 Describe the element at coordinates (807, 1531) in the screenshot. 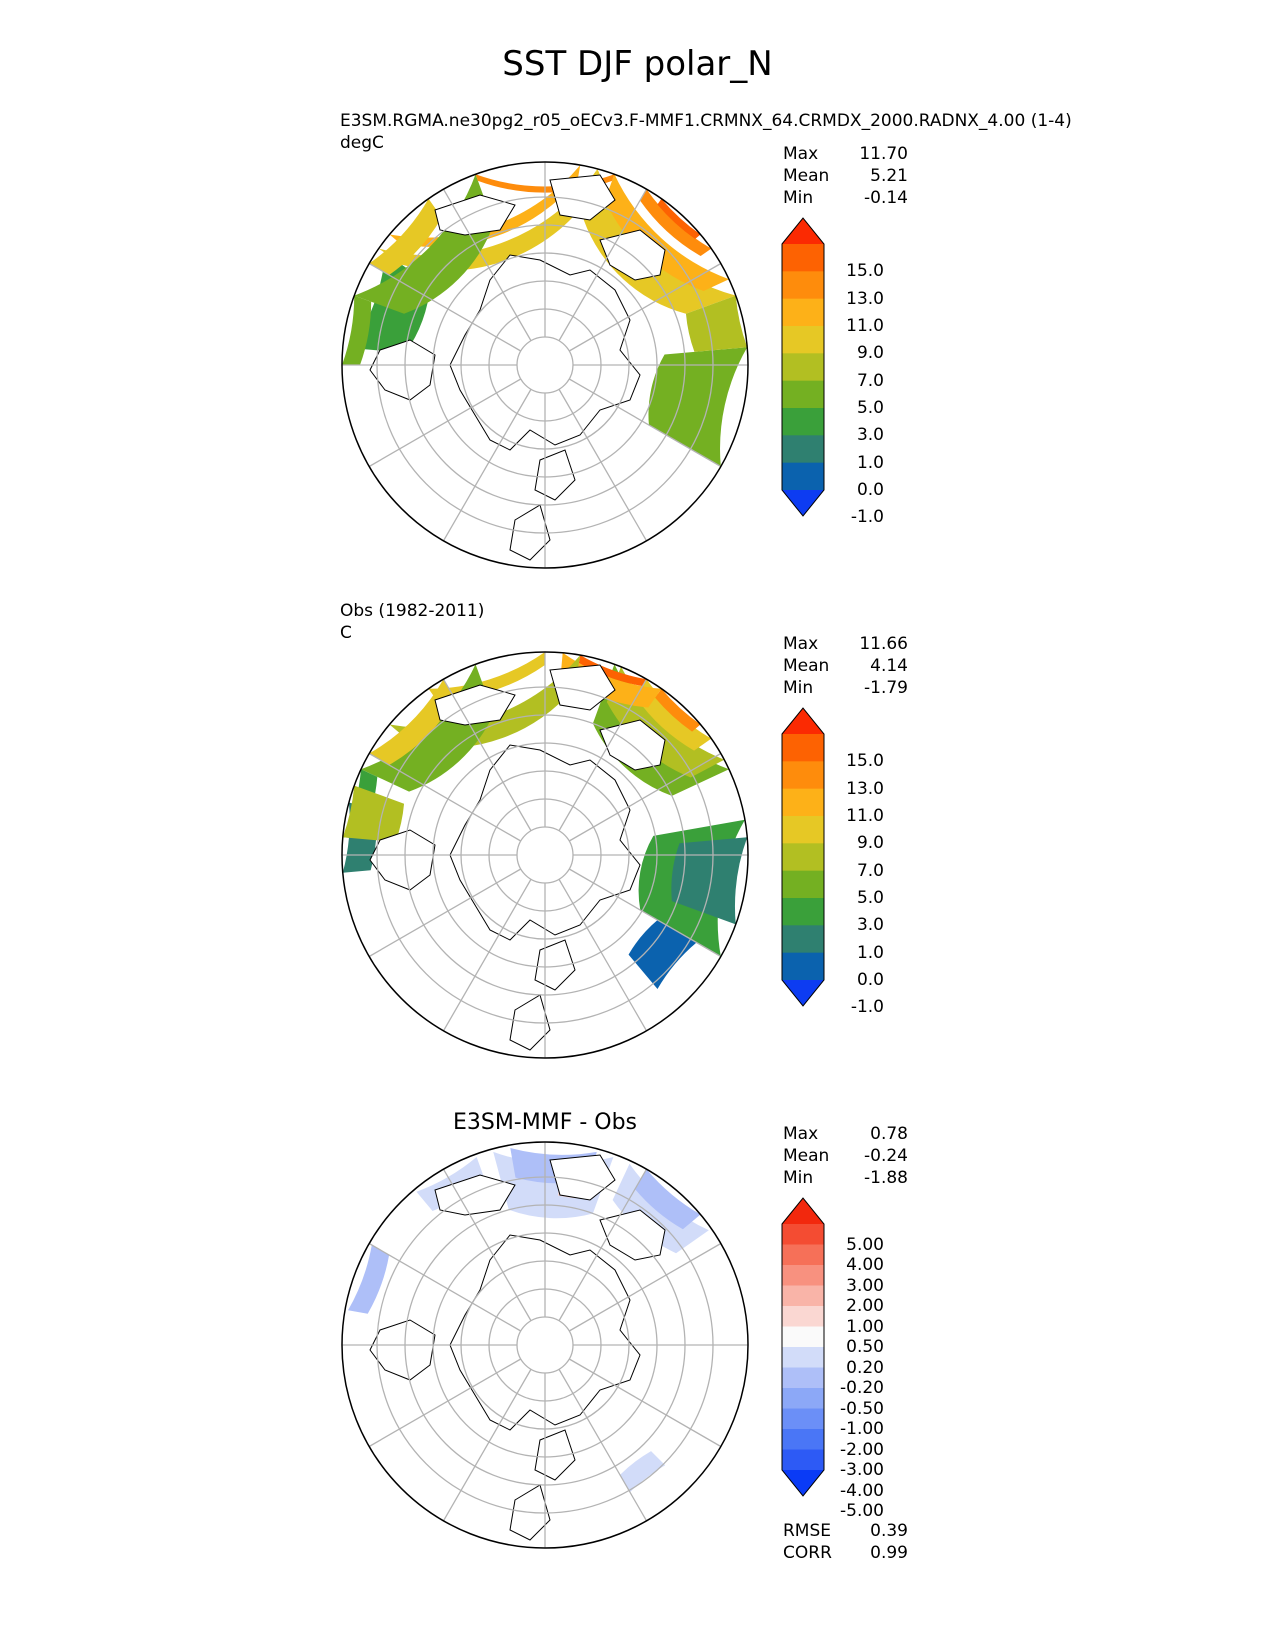

I see `diff-rmse-label: RMSE` at that location.